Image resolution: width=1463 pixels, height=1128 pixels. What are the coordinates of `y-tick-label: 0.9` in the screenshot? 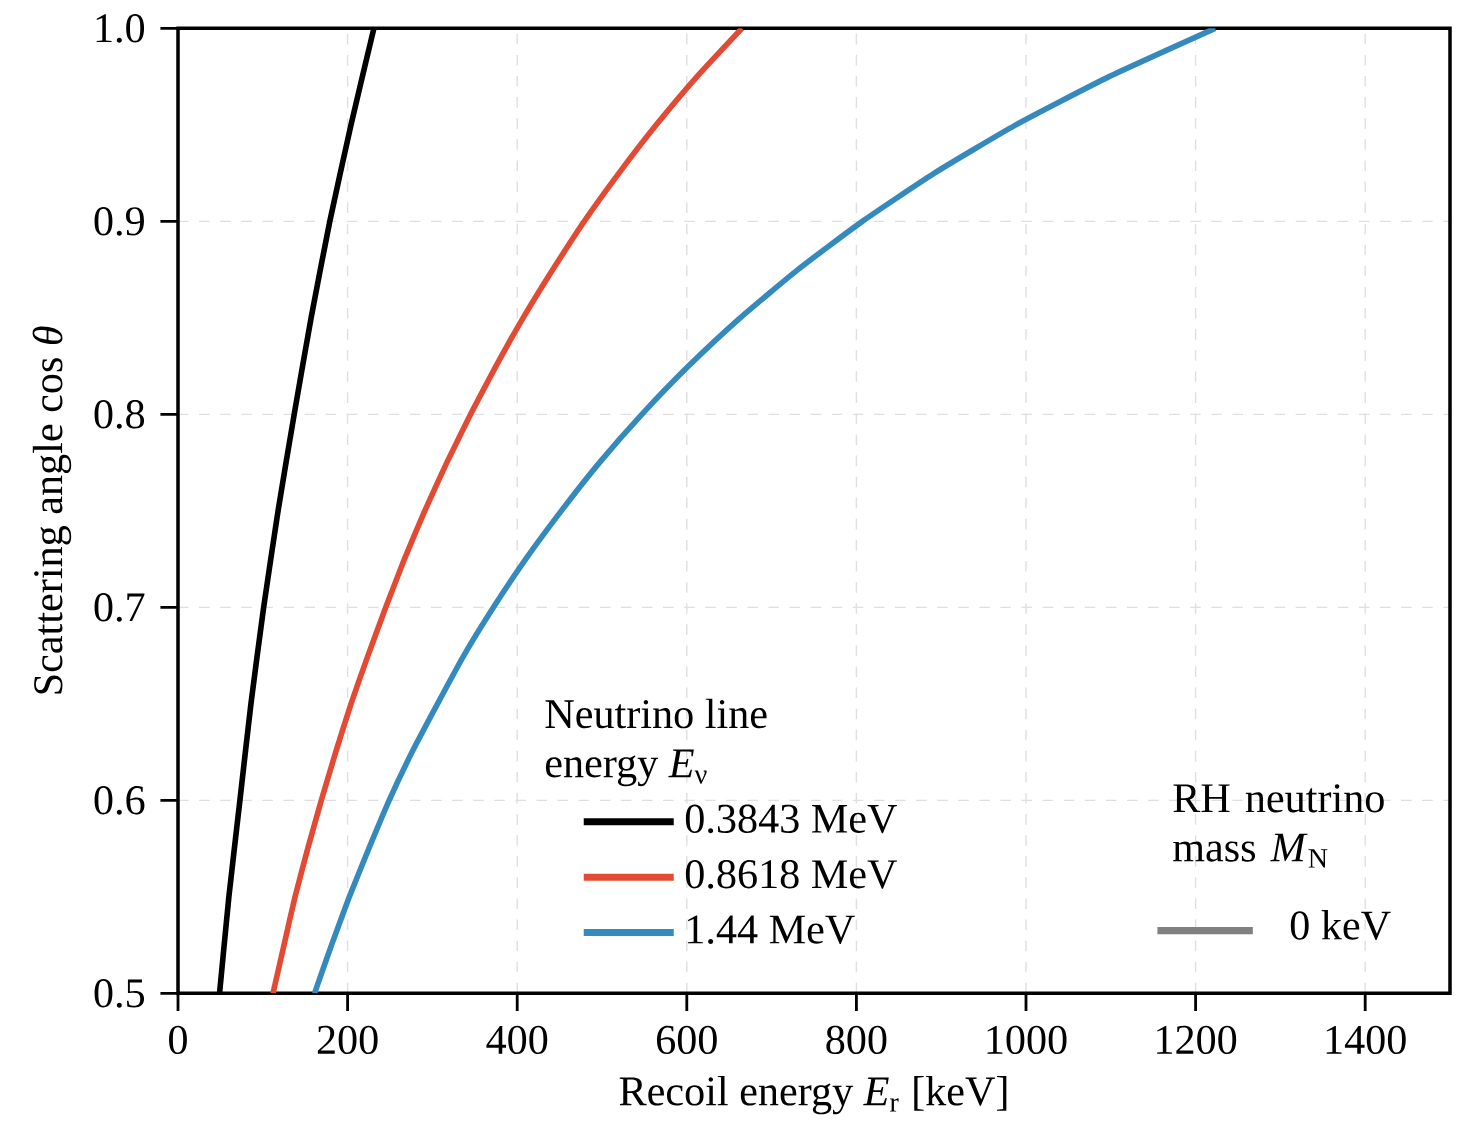 It's located at (119, 221).